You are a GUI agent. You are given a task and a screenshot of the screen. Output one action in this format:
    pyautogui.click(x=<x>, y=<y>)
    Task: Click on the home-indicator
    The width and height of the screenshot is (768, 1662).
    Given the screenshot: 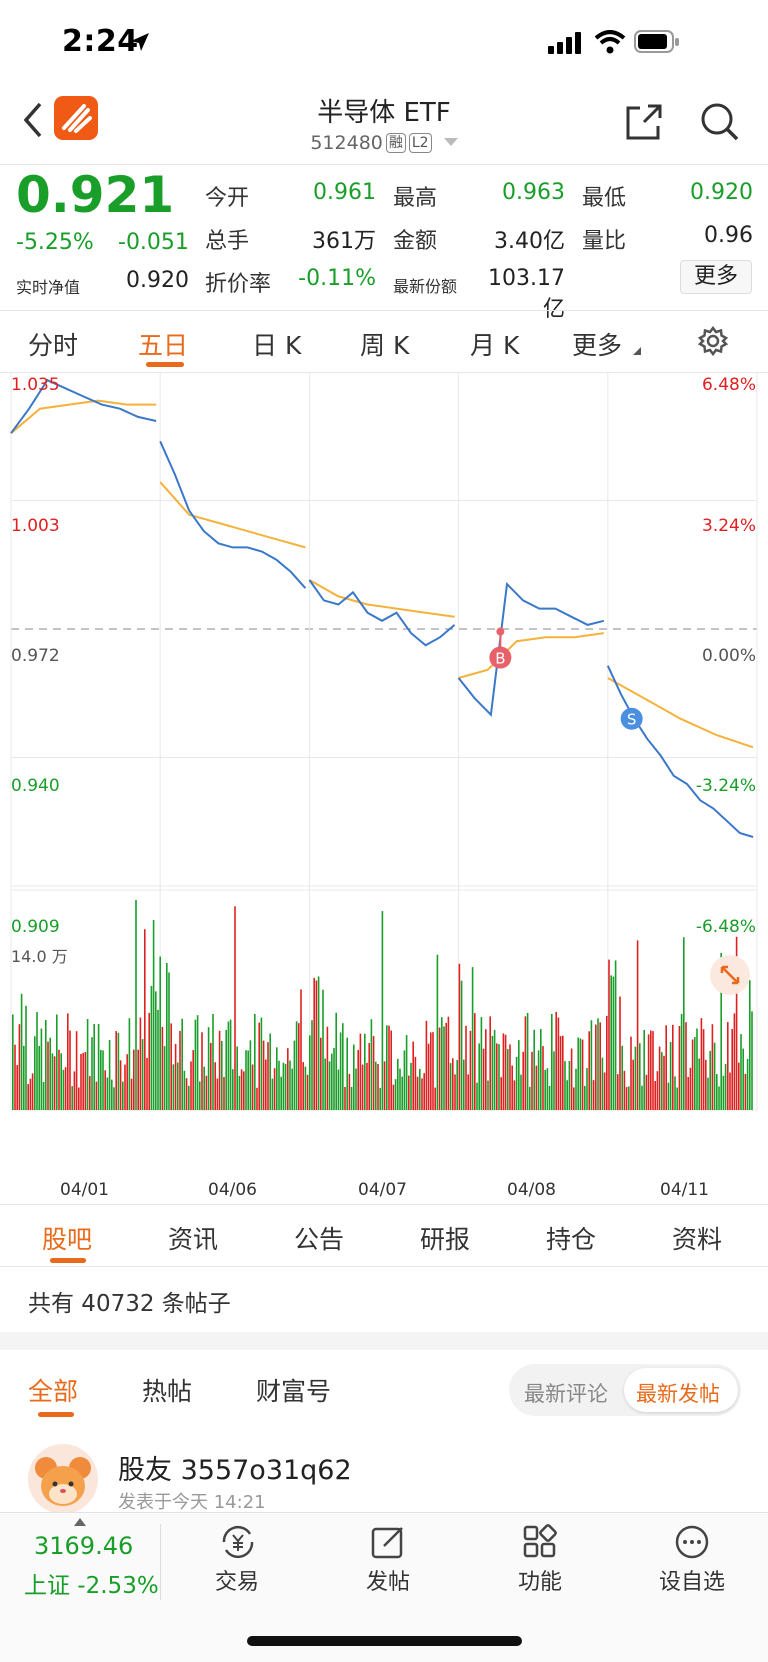 What is the action you would take?
    pyautogui.click(x=384, y=1641)
    